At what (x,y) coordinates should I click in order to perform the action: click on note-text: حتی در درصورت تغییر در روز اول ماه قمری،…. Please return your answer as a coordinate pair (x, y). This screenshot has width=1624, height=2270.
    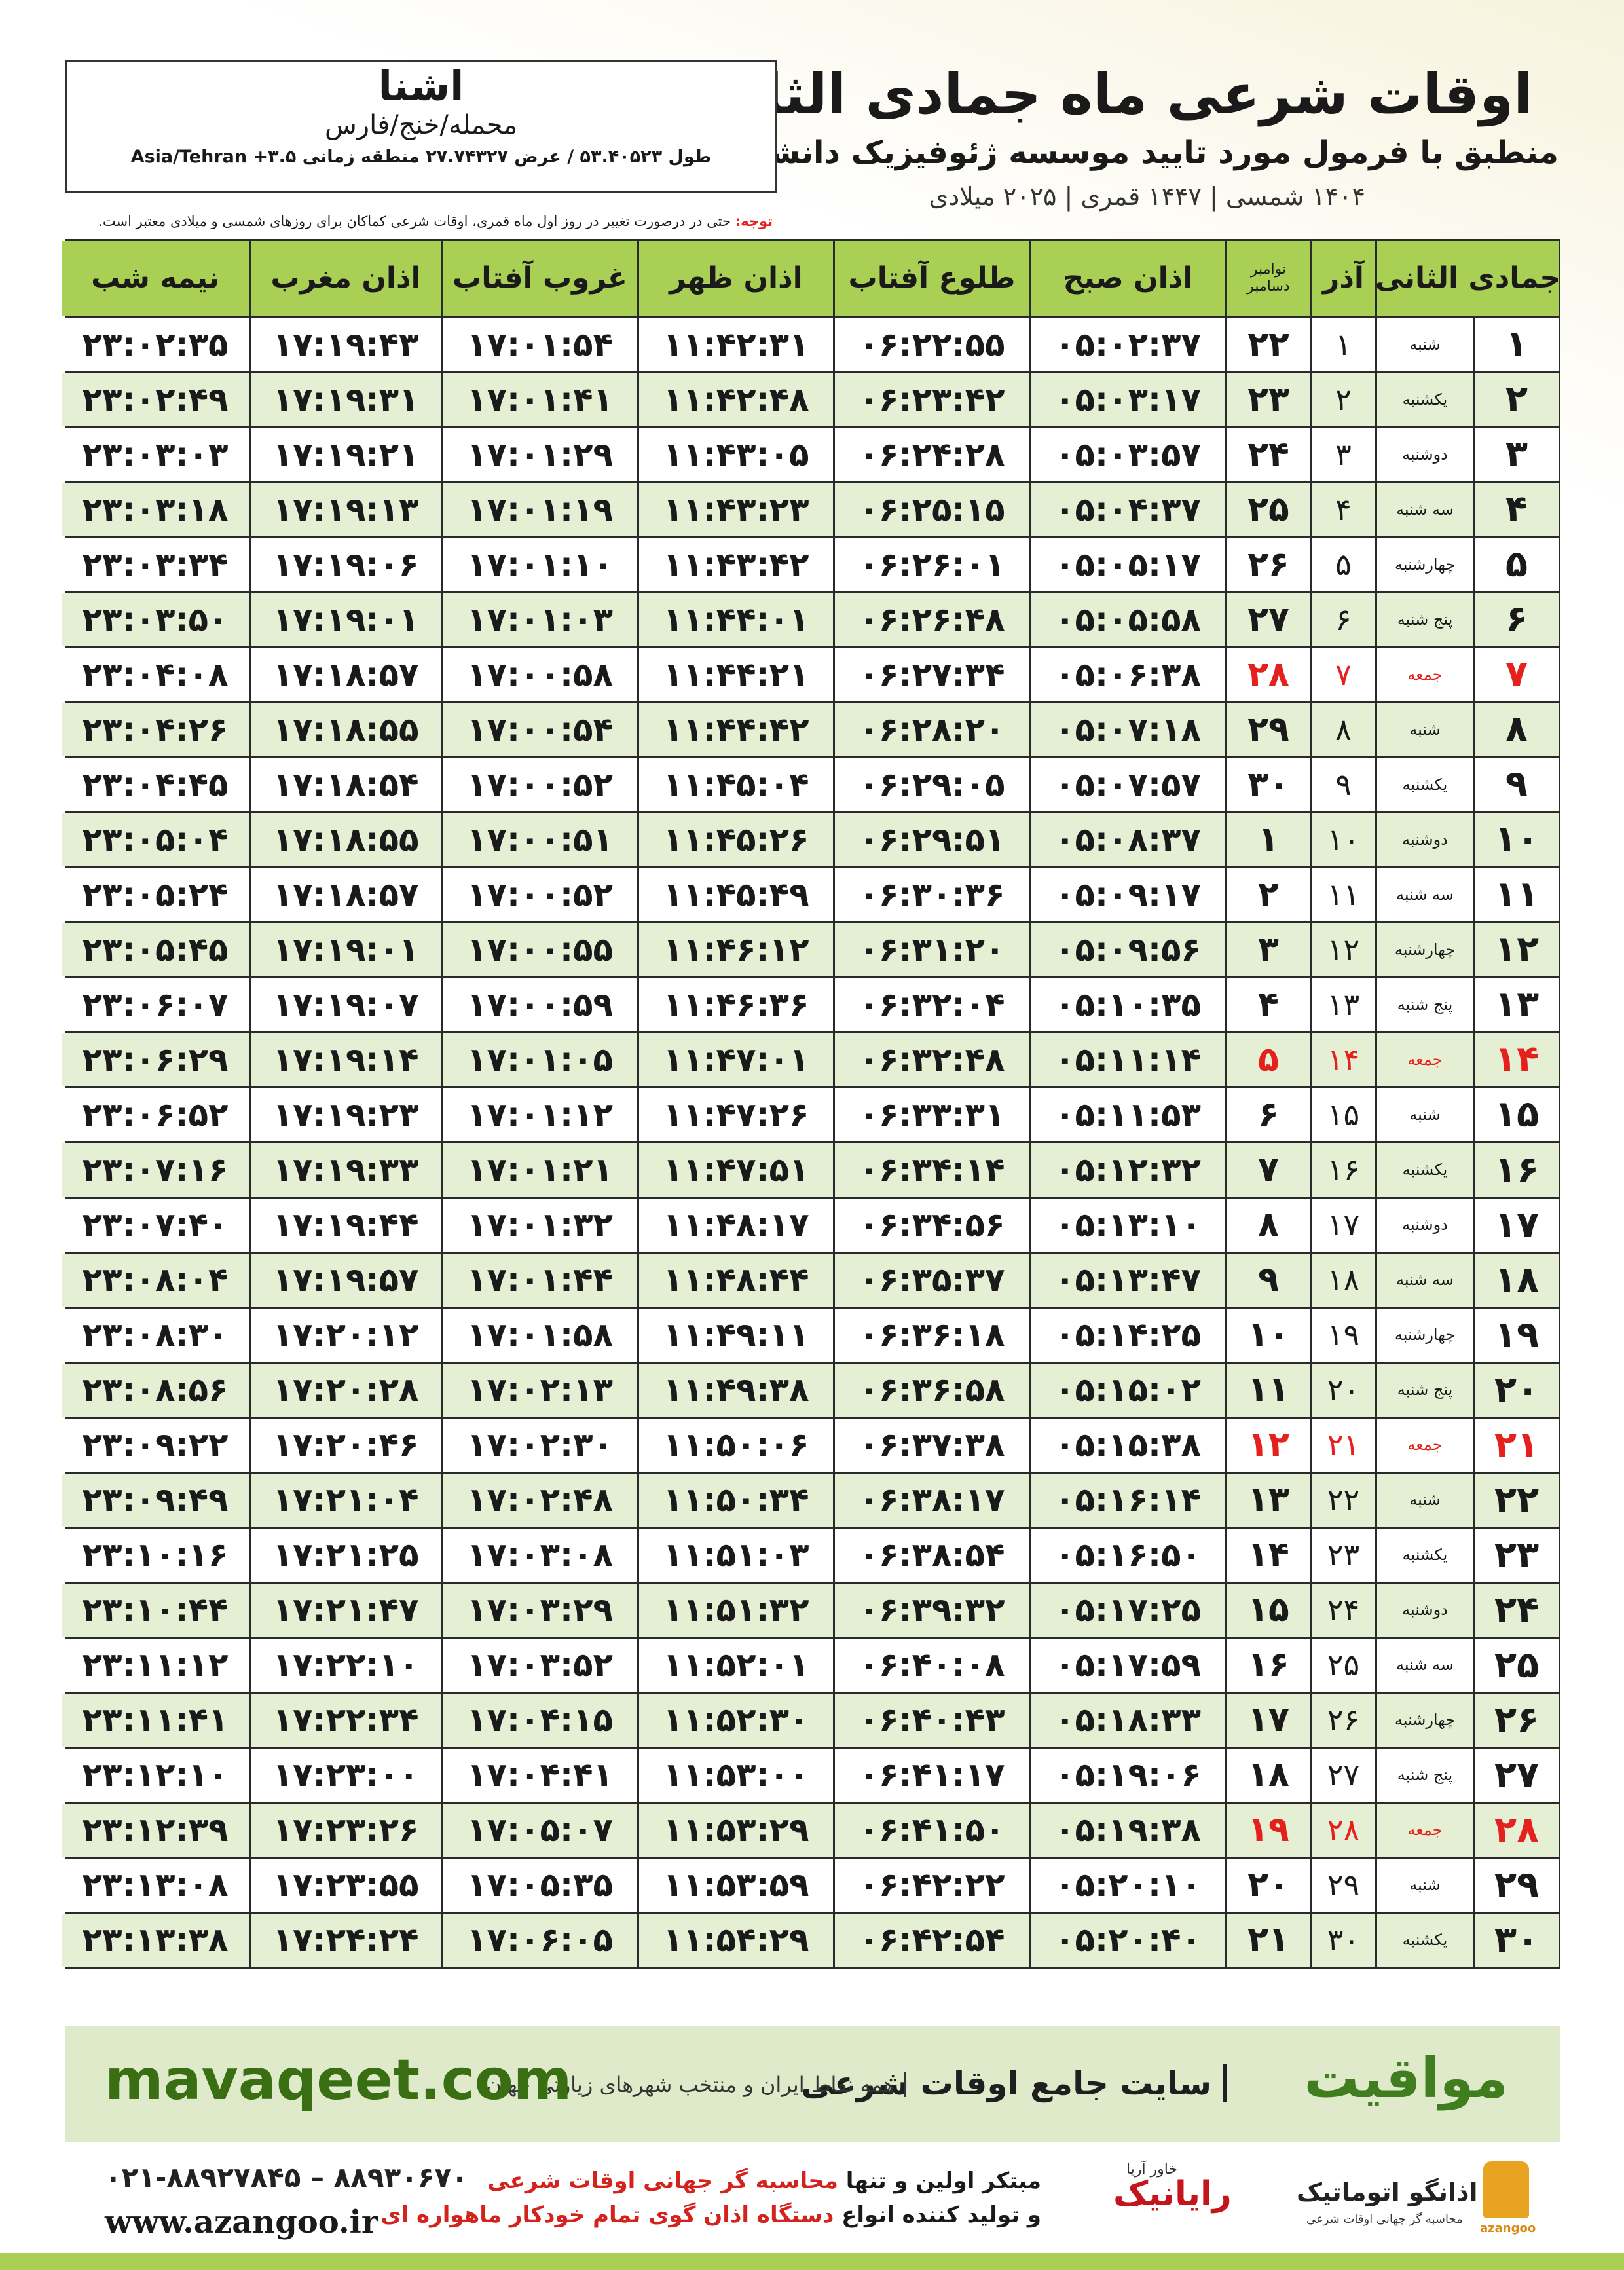
    Looking at the image, I should click on (414, 221).